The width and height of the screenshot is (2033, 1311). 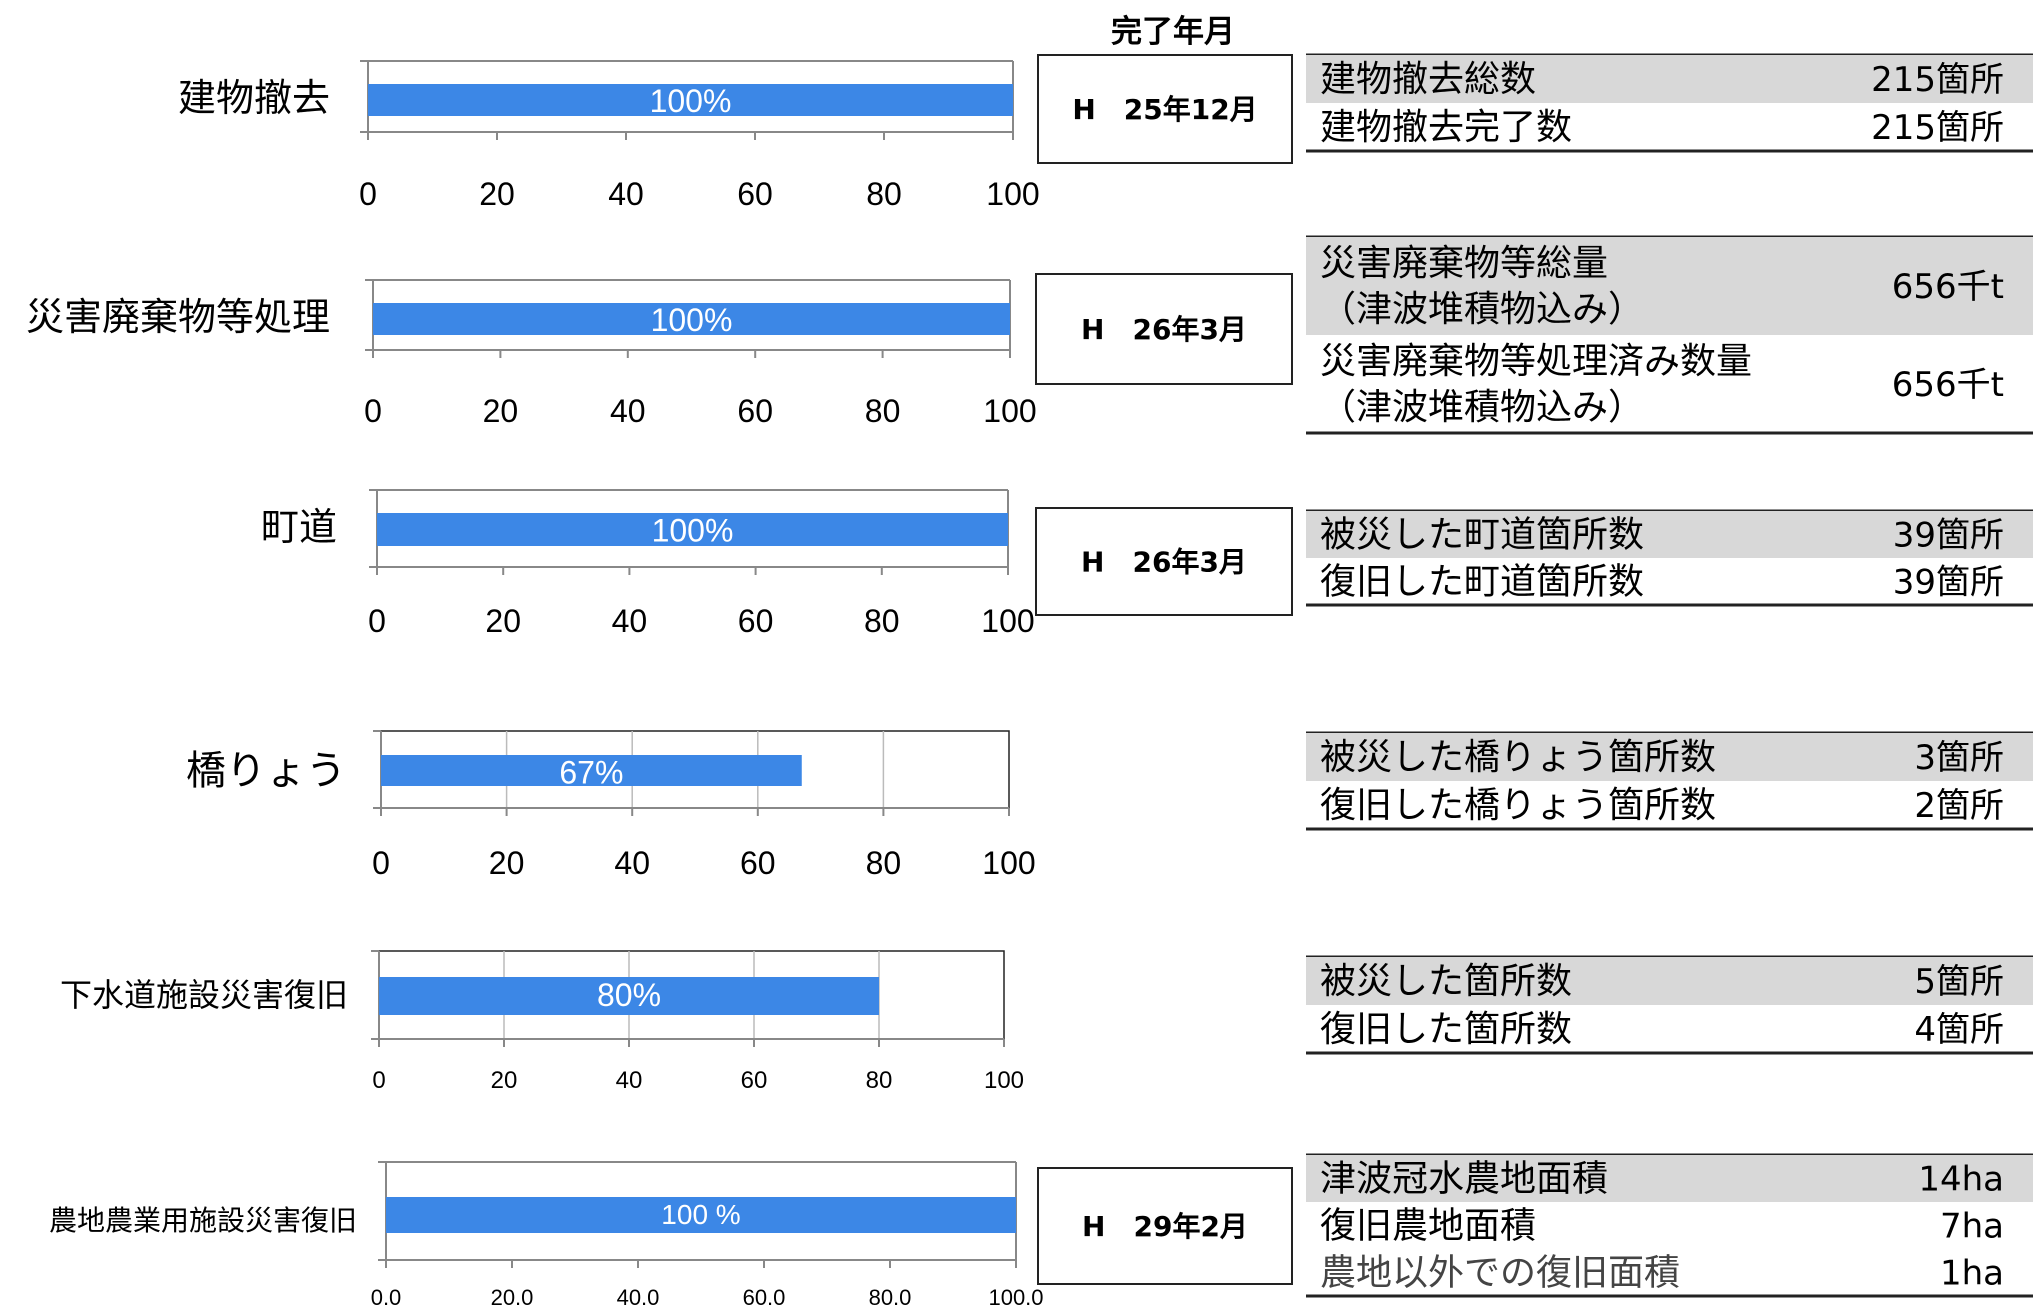 I want to click on stats-row-label: 被災した橋りょう箇所数, so click(x=1518, y=757).